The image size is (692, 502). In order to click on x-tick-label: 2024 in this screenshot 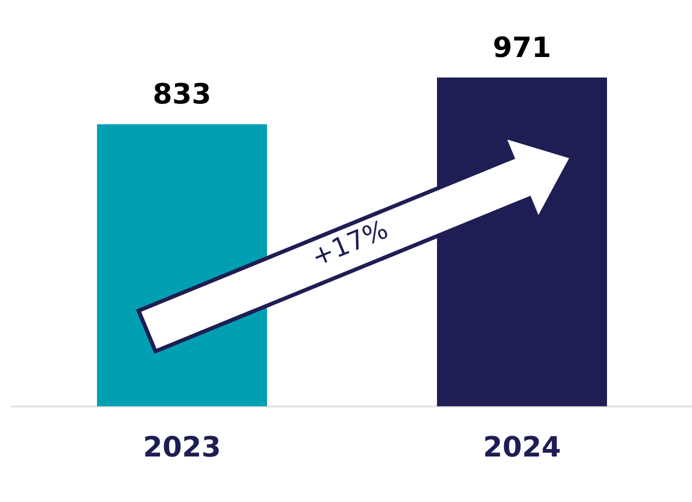, I will do `click(522, 447)`.